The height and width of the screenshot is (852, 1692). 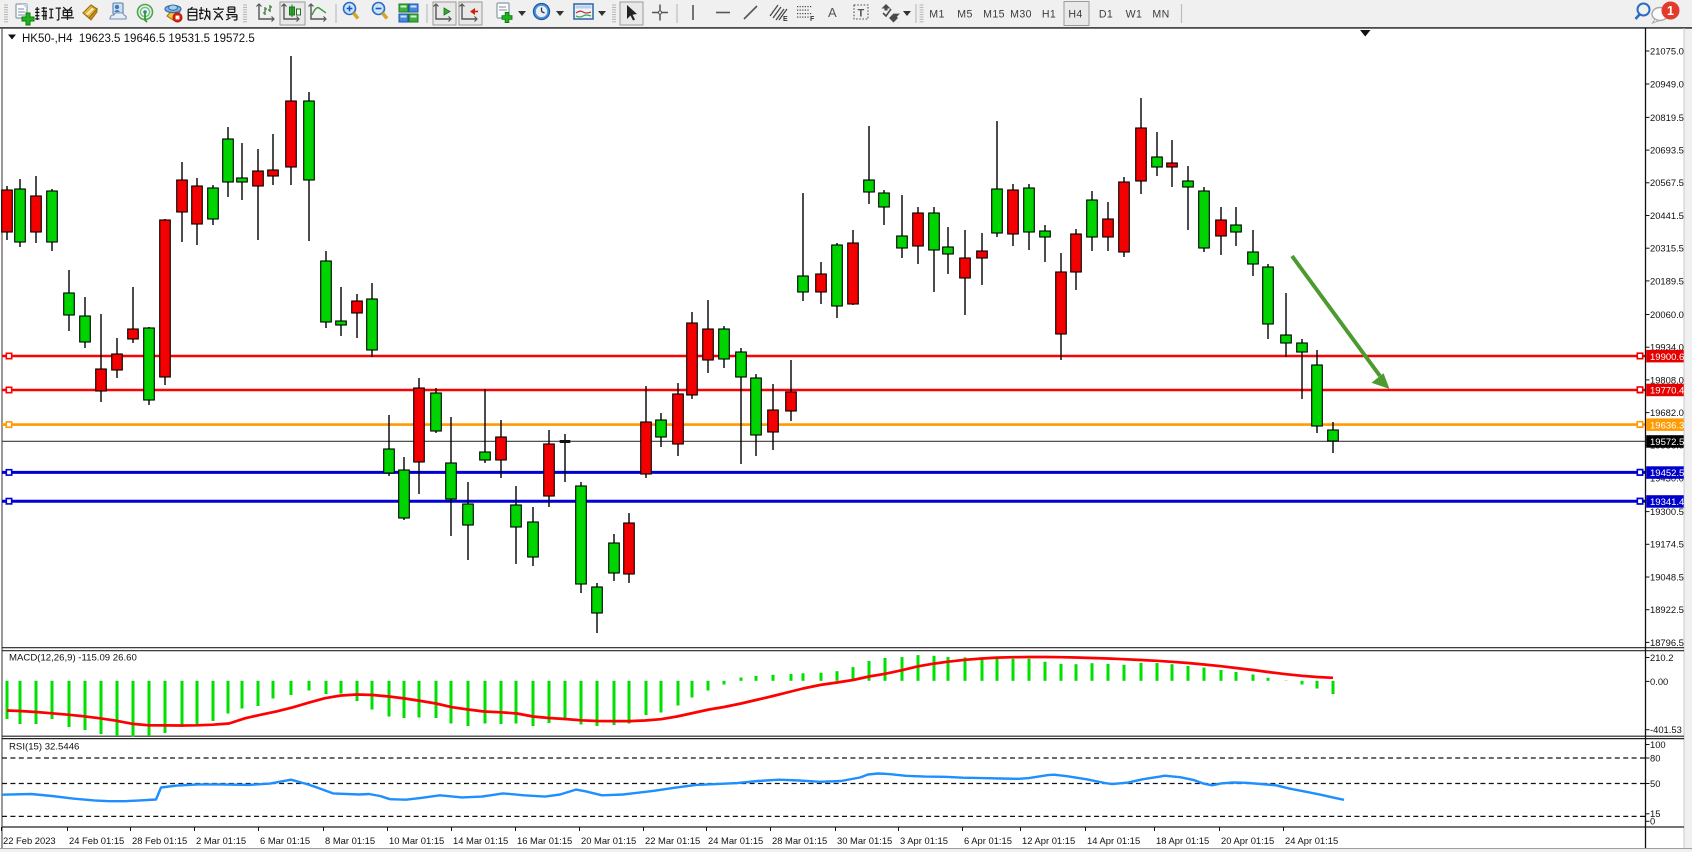 I want to click on svg-text: 2 Mar 01:15, so click(x=221, y=840).